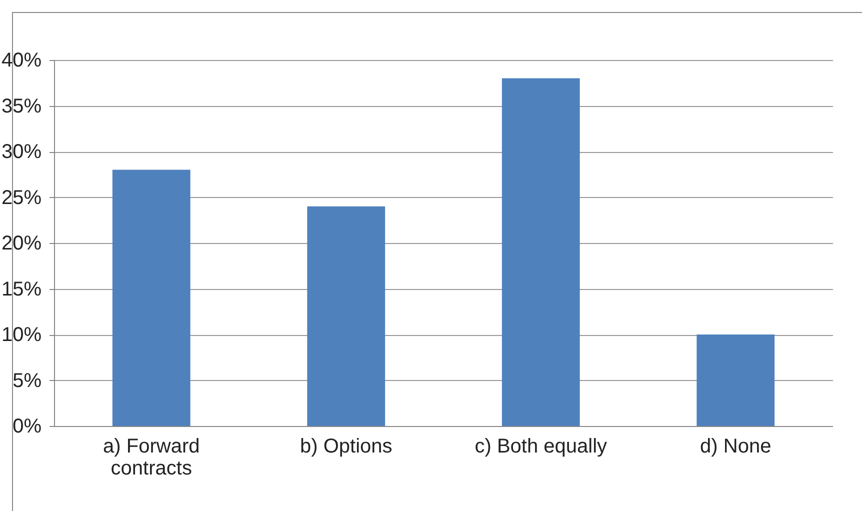  I want to click on y-tick-label: 10%, so click(21, 335).